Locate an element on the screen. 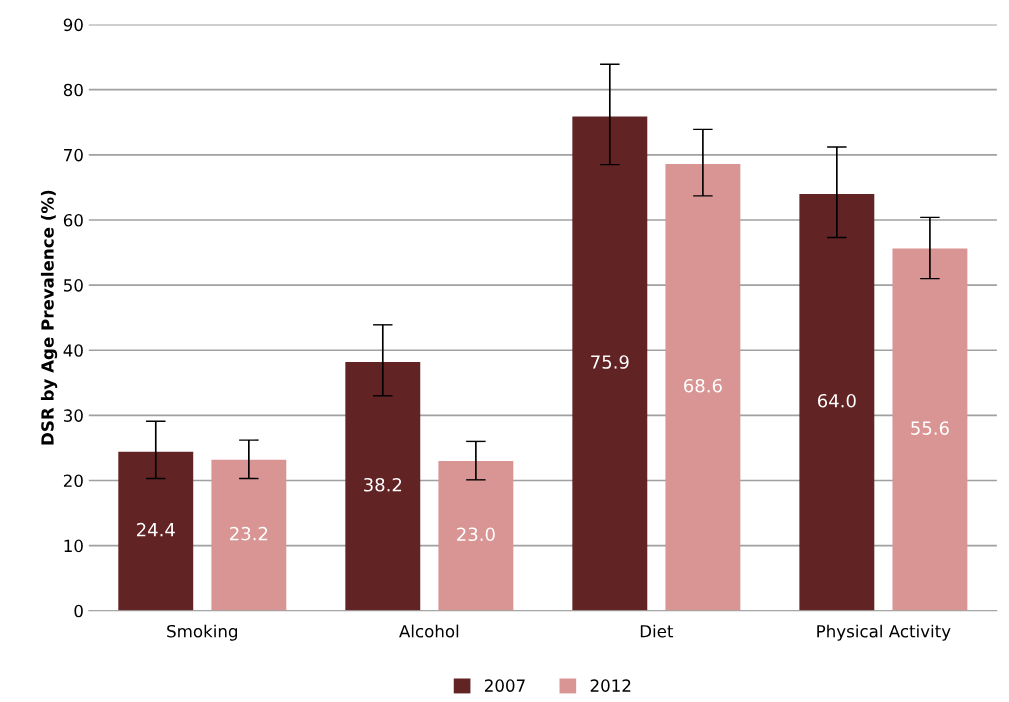 This screenshot has width=1009, height=702. data-label: 38.2 is located at coordinates (383, 484).